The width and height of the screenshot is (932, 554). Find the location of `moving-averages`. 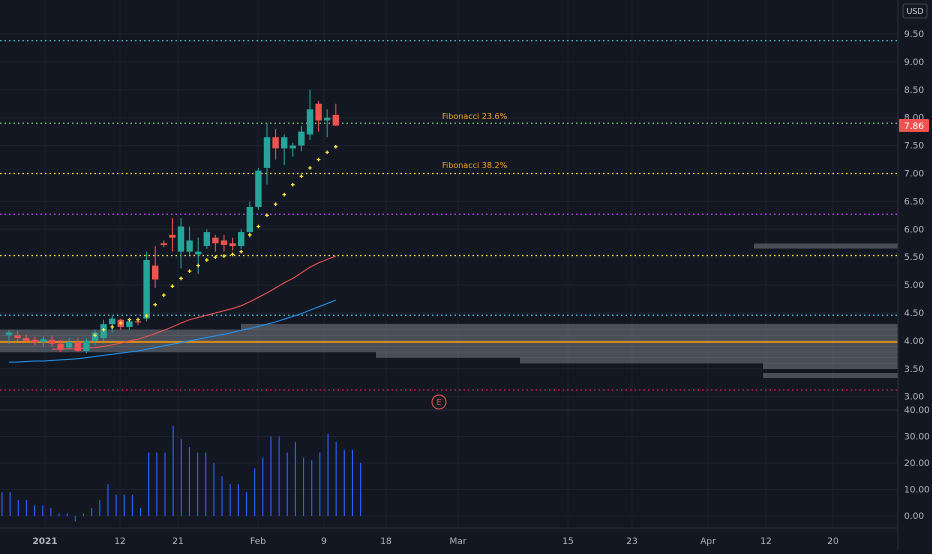

moving-averages is located at coordinates (172, 309).